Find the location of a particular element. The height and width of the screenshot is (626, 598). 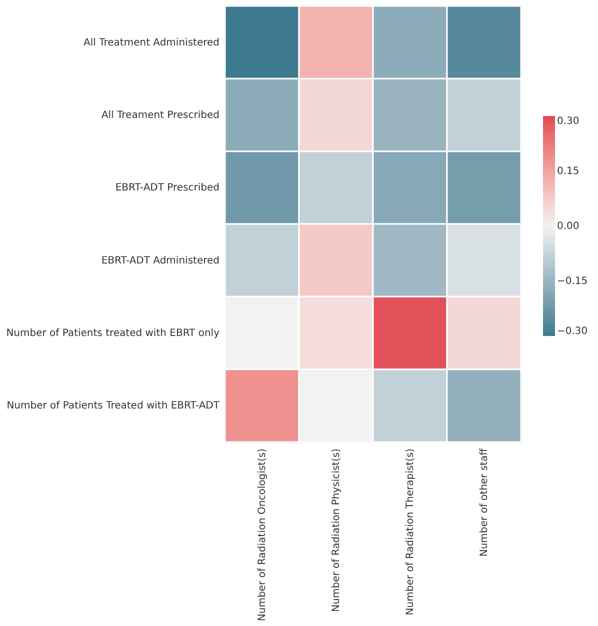

x-tick-label: Number of Radiation Physicist(s) is located at coordinates (336, 530).